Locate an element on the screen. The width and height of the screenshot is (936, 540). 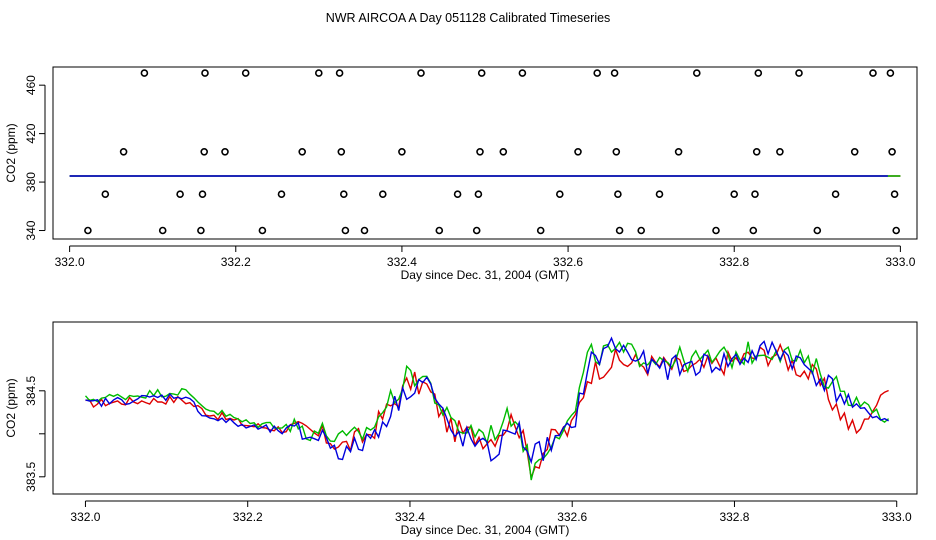
y-tick-label: 420 is located at coordinates (31, 133).